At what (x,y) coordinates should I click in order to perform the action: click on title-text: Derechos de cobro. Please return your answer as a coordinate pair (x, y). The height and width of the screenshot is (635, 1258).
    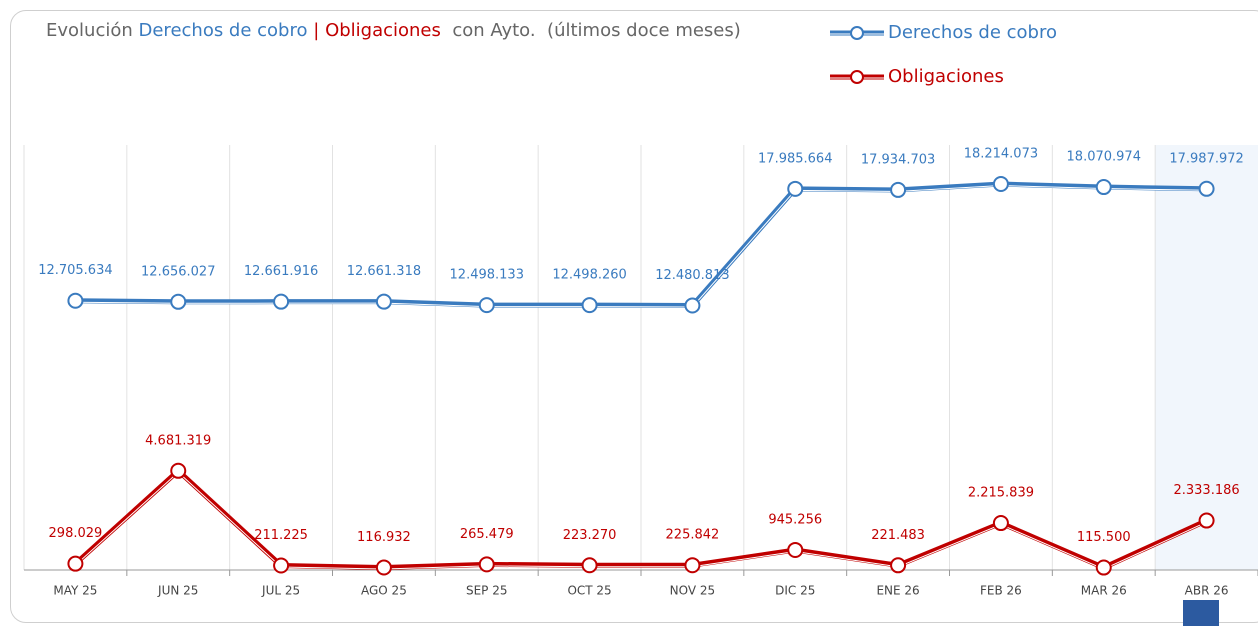
    Looking at the image, I should click on (223, 30).